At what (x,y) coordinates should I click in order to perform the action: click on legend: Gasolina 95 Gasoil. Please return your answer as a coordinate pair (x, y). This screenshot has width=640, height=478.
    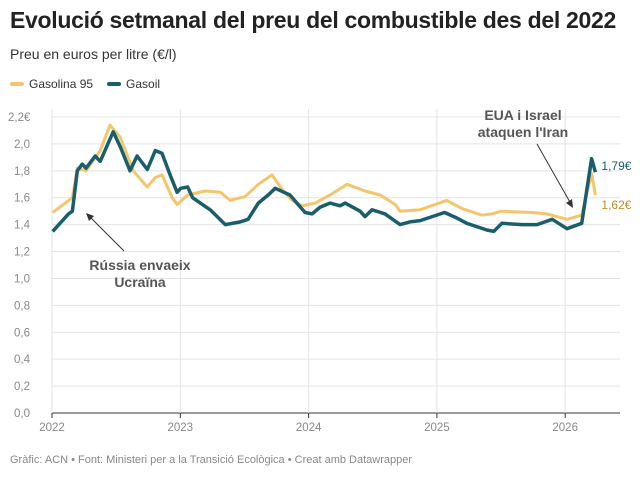
    Looking at the image, I should click on (85, 84).